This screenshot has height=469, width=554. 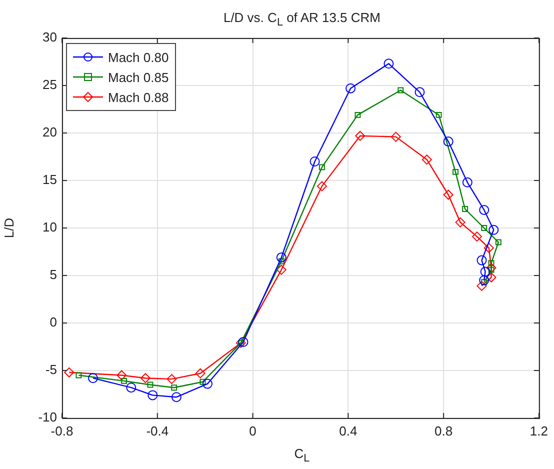 I want to click on y-tick-label: 0, so click(x=53, y=322).